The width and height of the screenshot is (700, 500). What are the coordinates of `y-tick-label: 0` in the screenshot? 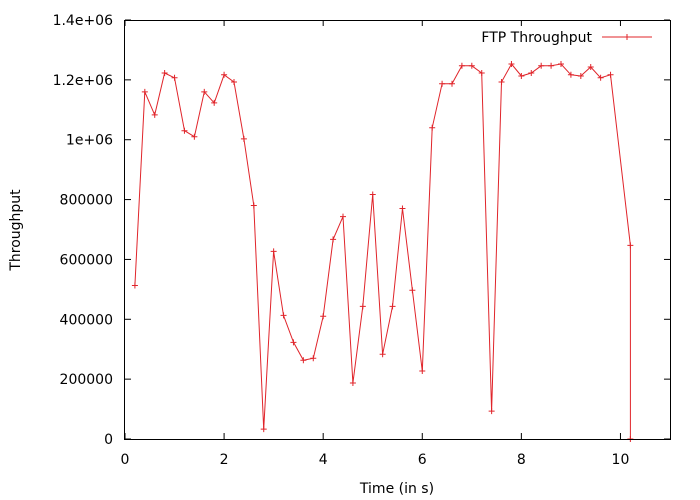 It's located at (108, 440).